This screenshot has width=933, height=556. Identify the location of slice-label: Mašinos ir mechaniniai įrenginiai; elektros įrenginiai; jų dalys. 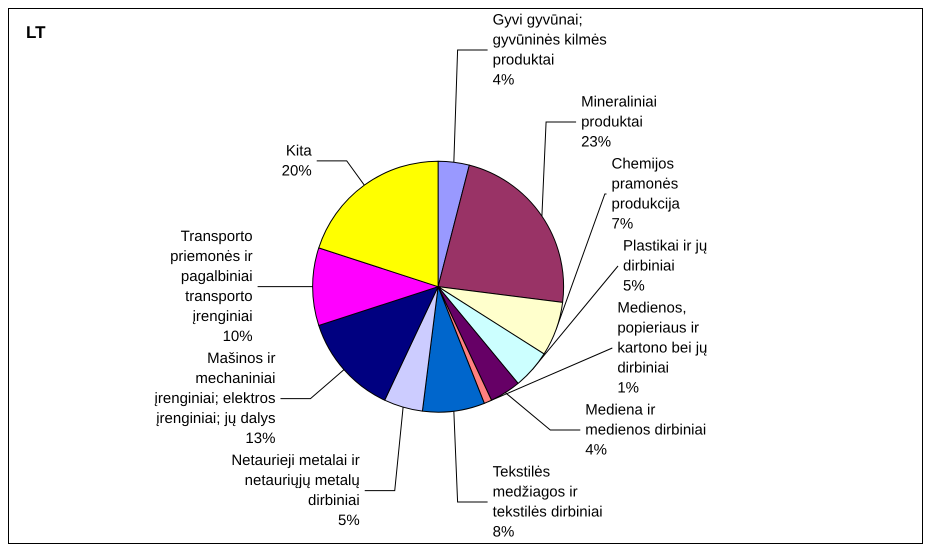
(215, 389).